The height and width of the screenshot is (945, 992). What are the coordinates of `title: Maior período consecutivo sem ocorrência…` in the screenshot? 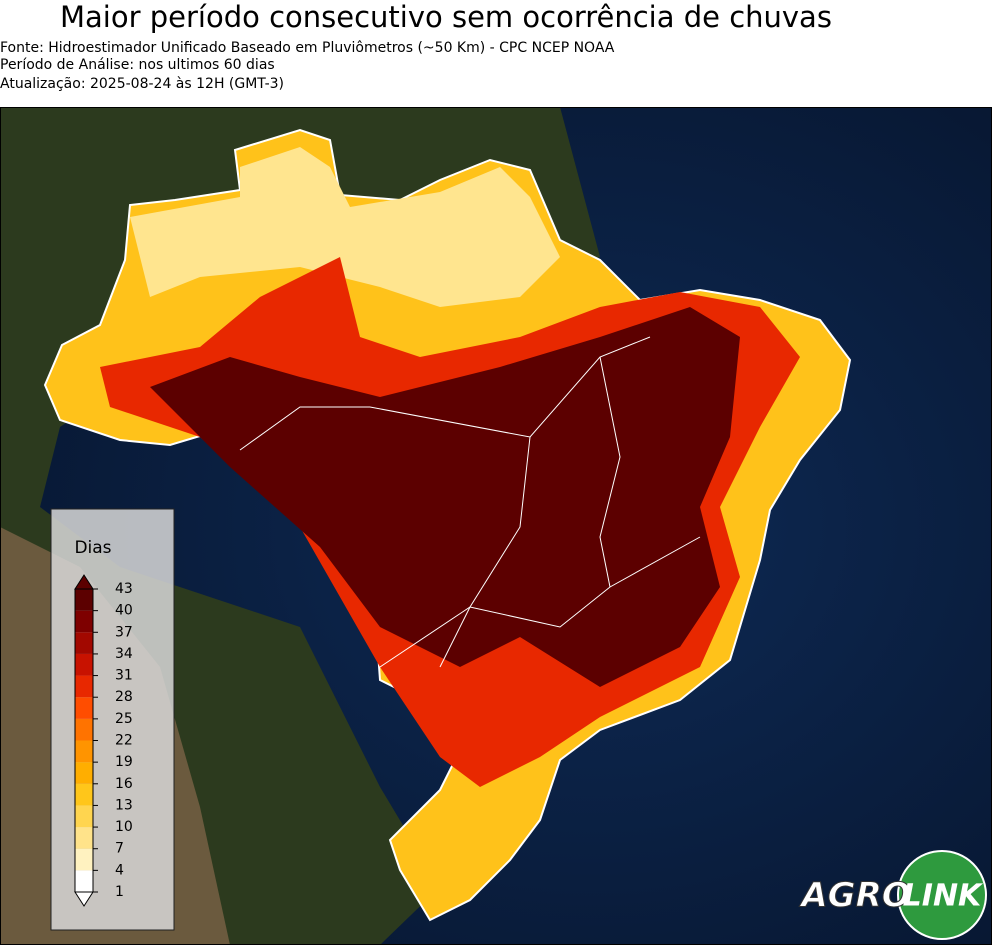 It's located at (446, 17).